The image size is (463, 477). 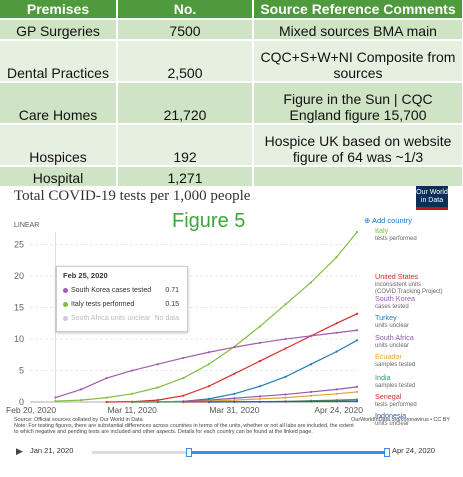 What do you see at coordinates (432, 198) in the screenshot?
I see `owid-logo: Our World in Data` at bounding box center [432, 198].